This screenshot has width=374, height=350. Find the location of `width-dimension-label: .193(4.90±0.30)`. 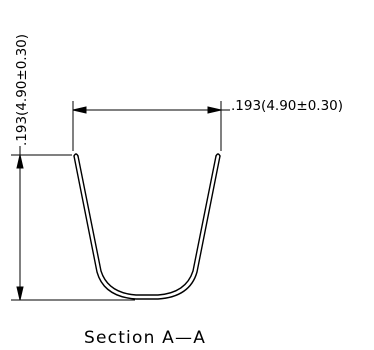

width-dimension-label: .193(4.90±0.30) is located at coordinates (287, 106).